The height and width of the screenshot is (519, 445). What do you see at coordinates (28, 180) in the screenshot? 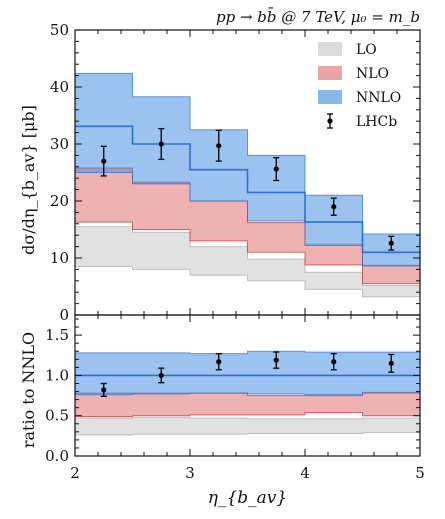
I see `y-axis-label-main: dσ/dη_{b_av} [μb]` at bounding box center [28, 180].